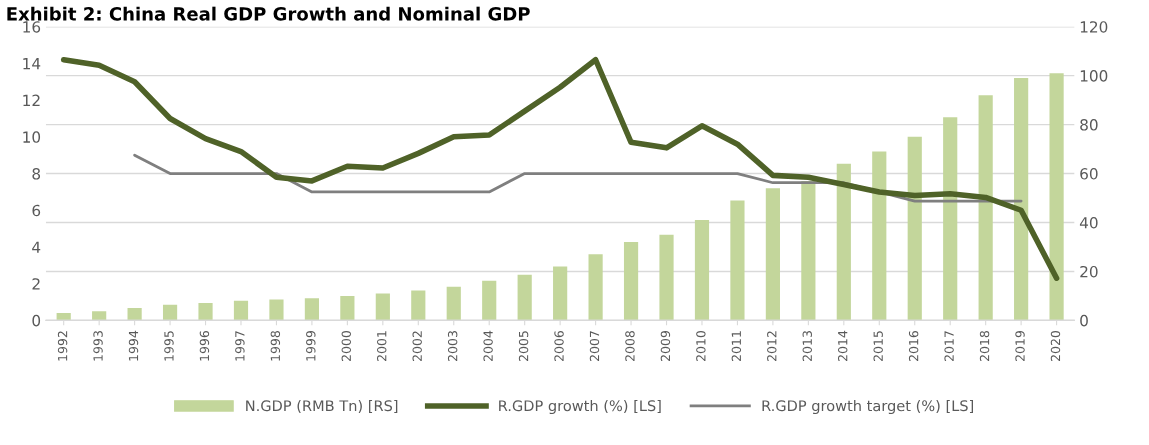 The image size is (1149, 445). What do you see at coordinates (1089, 174) in the screenshot?
I see `y2-tick-label: 60` at bounding box center [1089, 174].